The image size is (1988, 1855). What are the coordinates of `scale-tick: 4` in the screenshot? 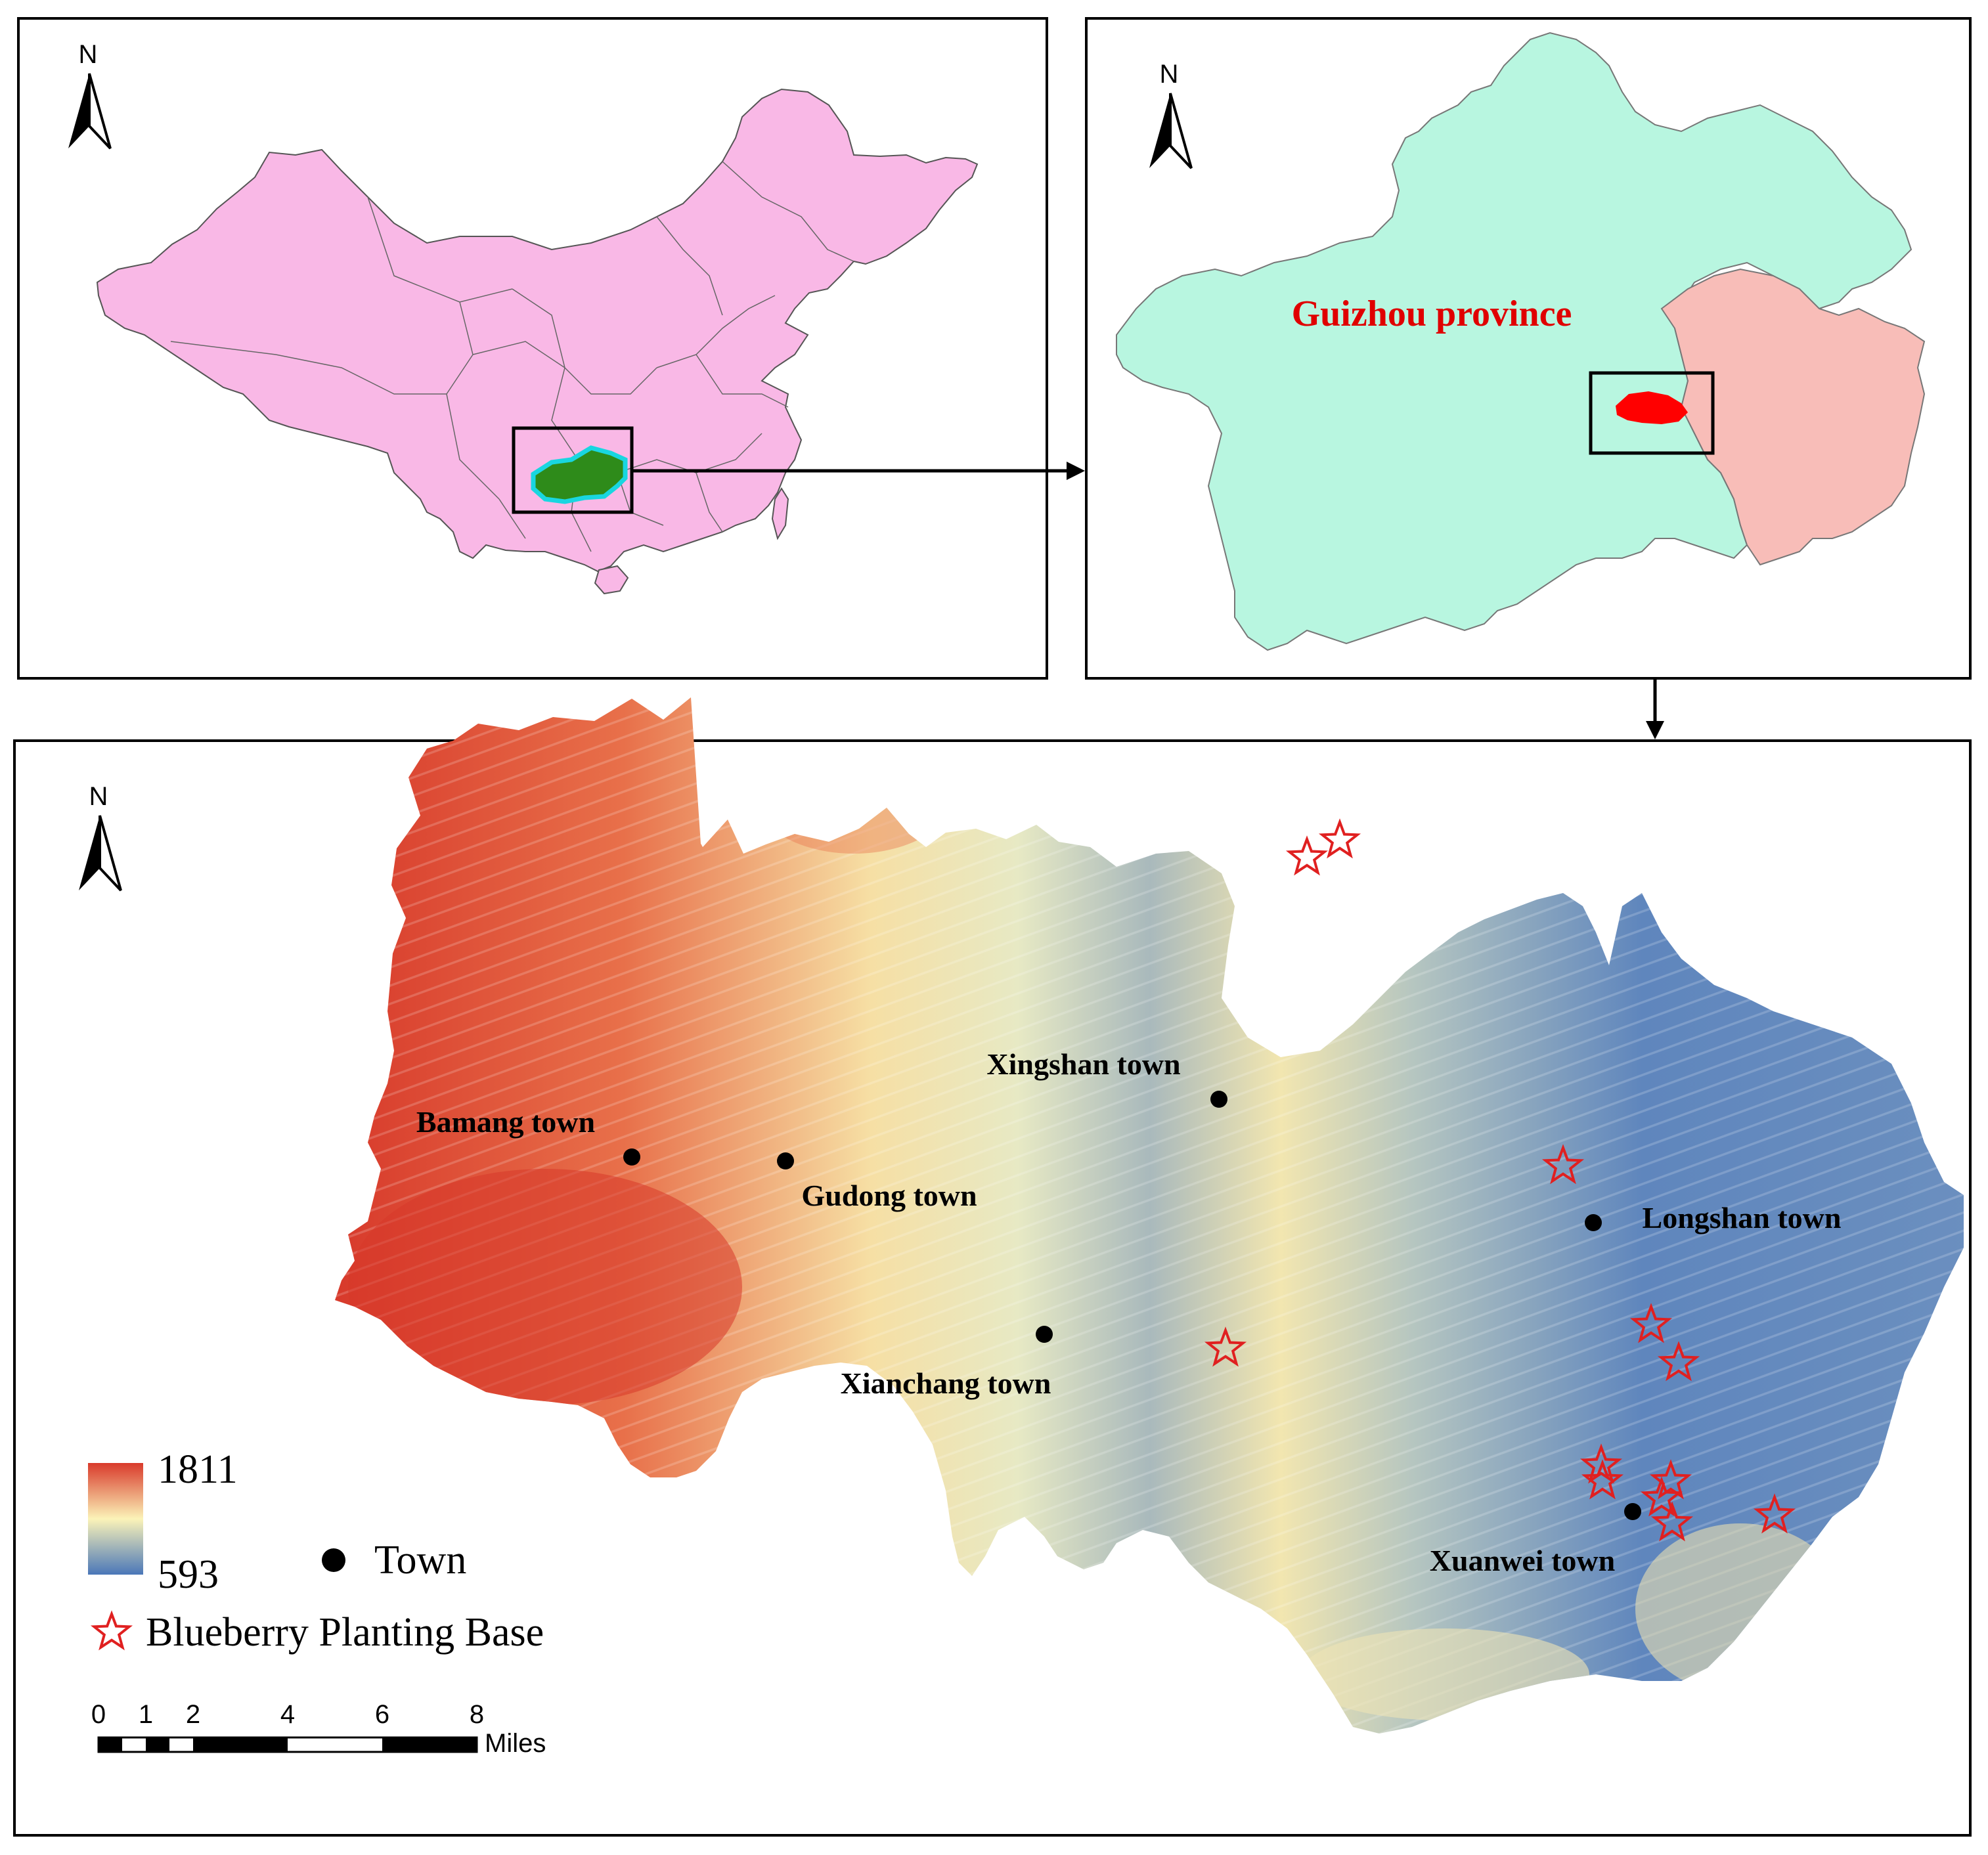 It's located at (287, 1714).